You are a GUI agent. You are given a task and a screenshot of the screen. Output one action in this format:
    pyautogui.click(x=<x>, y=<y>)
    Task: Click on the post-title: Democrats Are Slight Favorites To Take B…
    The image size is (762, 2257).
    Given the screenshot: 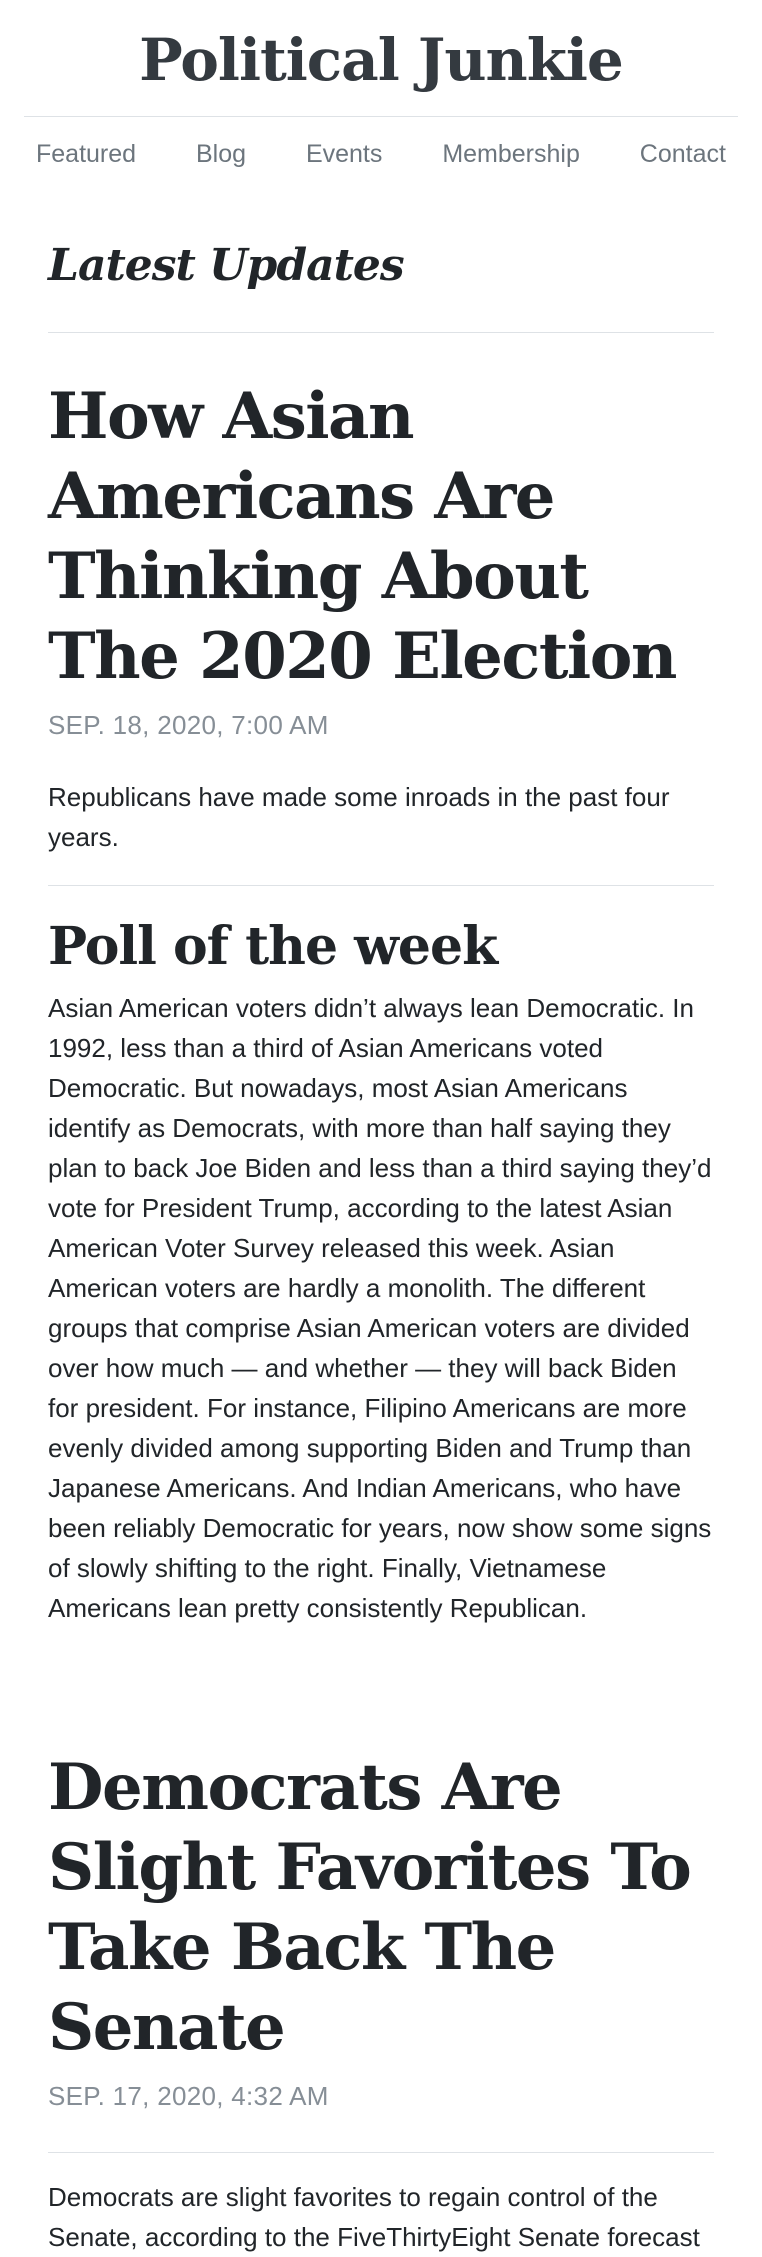 What is the action you would take?
    pyautogui.click(x=370, y=1907)
    